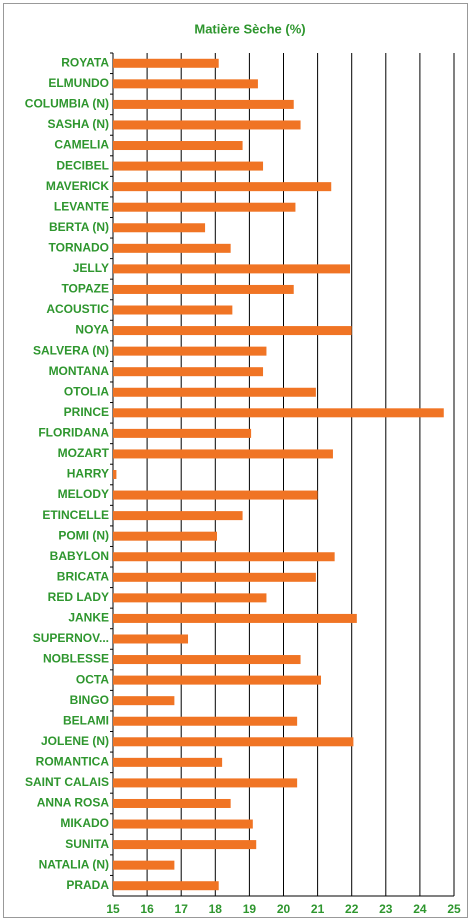 The height and width of the screenshot is (921, 471). I want to click on y-tick-label: JELLY, so click(91, 268).